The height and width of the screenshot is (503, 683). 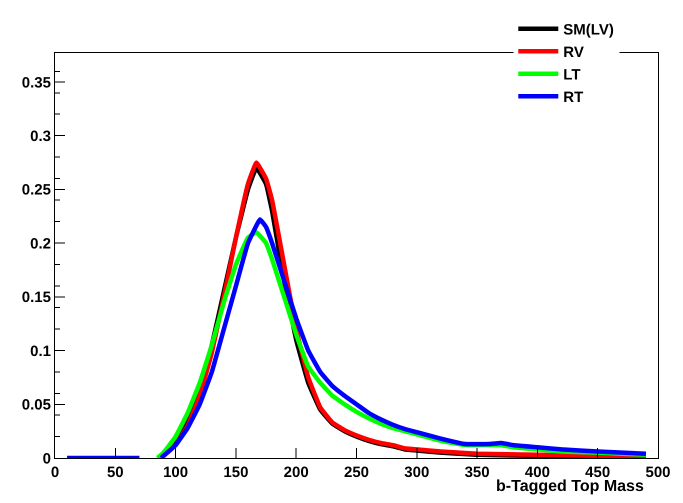 What do you see at coordinates (477, 472) in the screenshot?
I see `x-tick-label: 350` at bounding box center [477, 472].